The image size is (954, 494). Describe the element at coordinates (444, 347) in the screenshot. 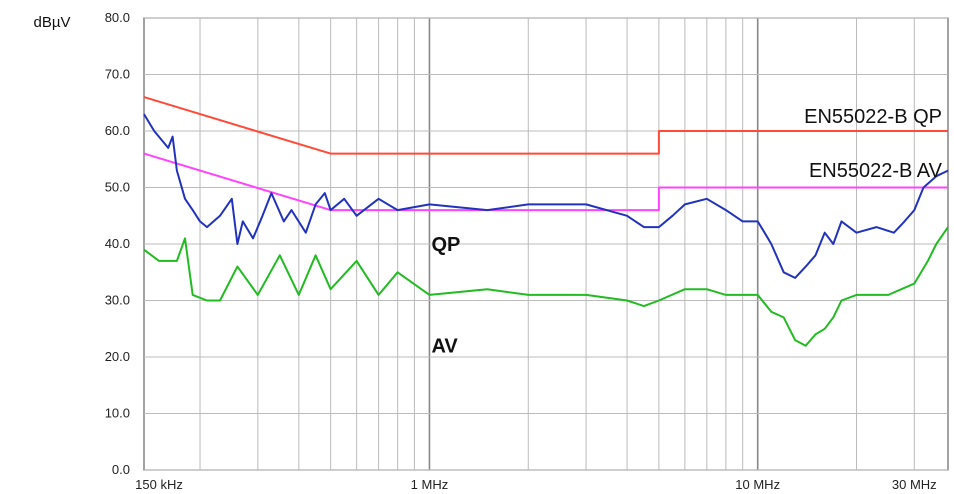

I see `annotation-label: AV` at that location.